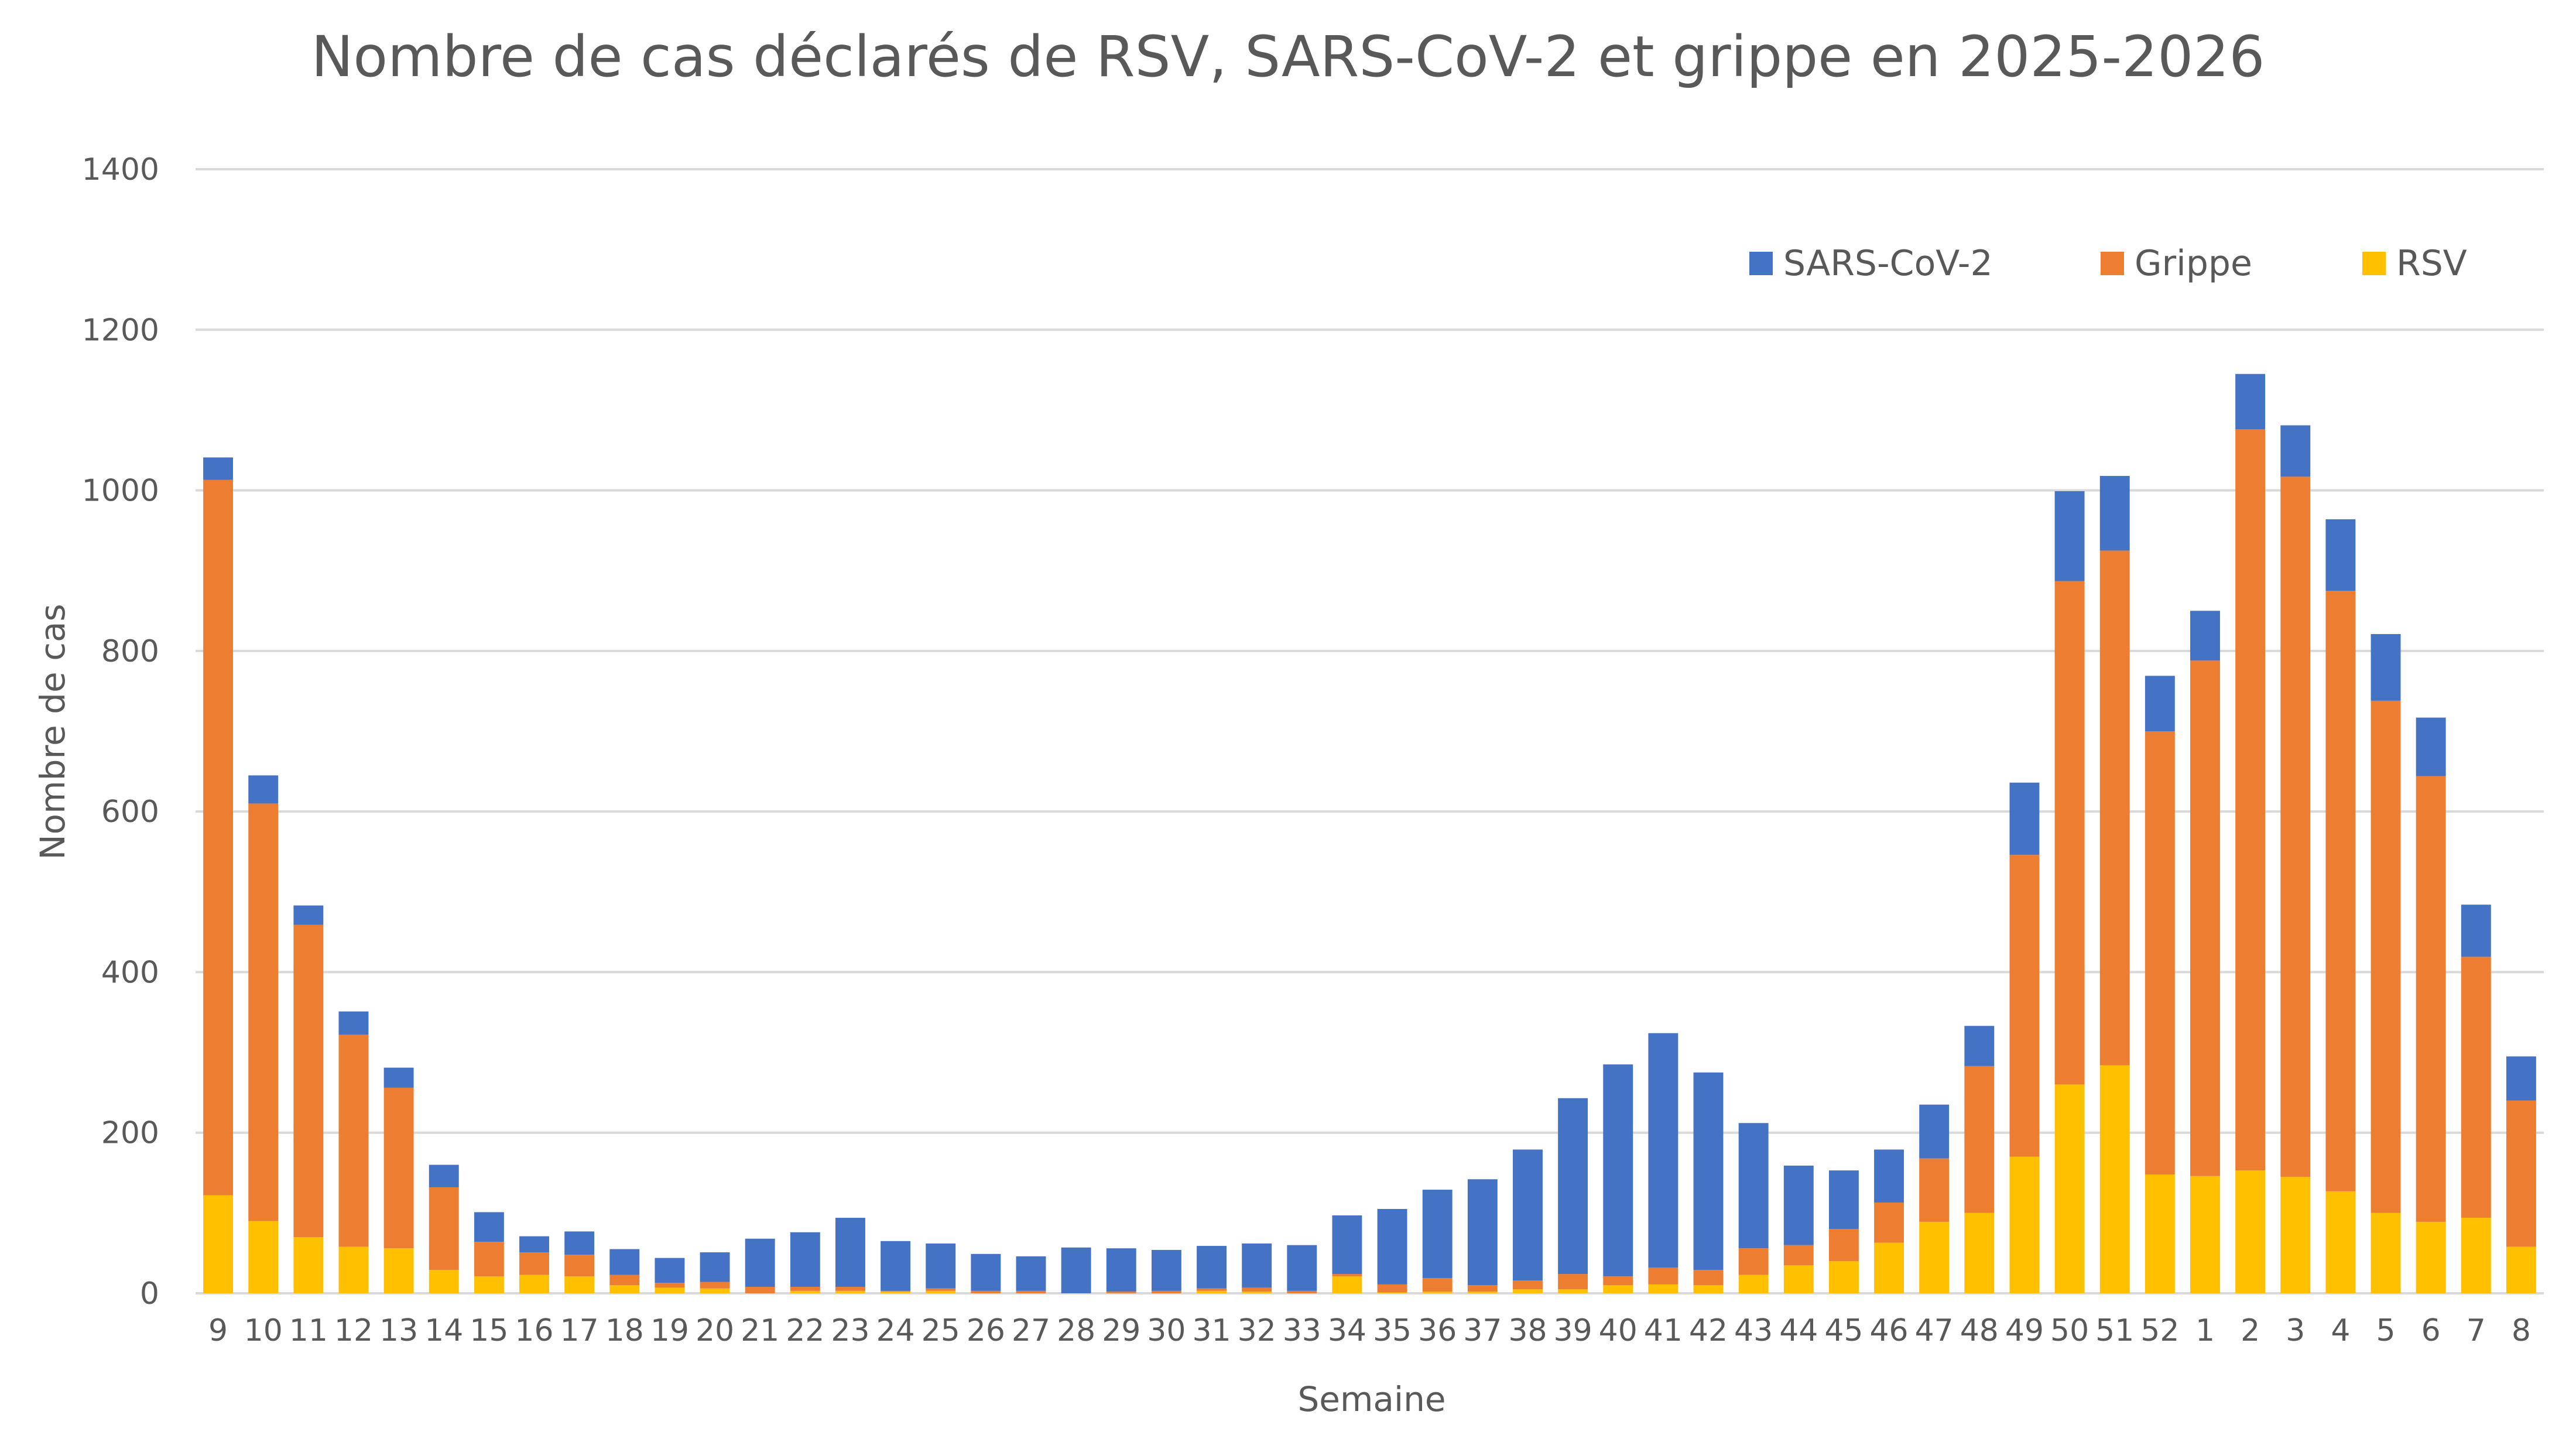  I want to click on x-tick-label: 37, so click(1482, 1330).